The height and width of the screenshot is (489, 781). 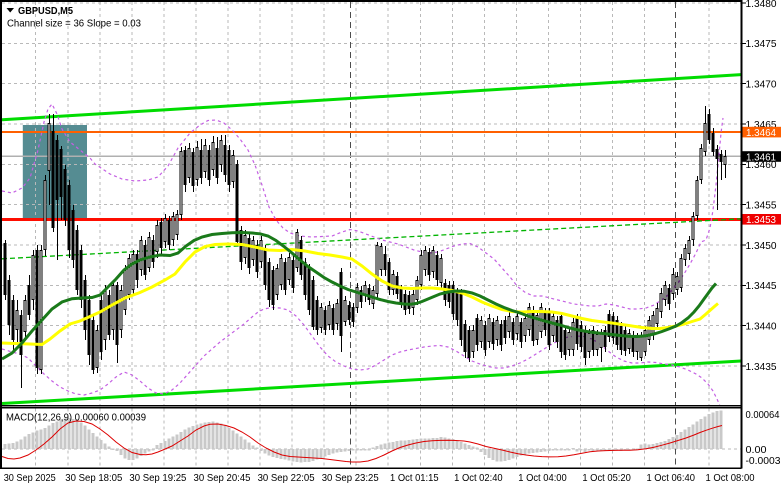 I want to click on svg-text: 30 Sep 20:45, so click(x=222, y=478).